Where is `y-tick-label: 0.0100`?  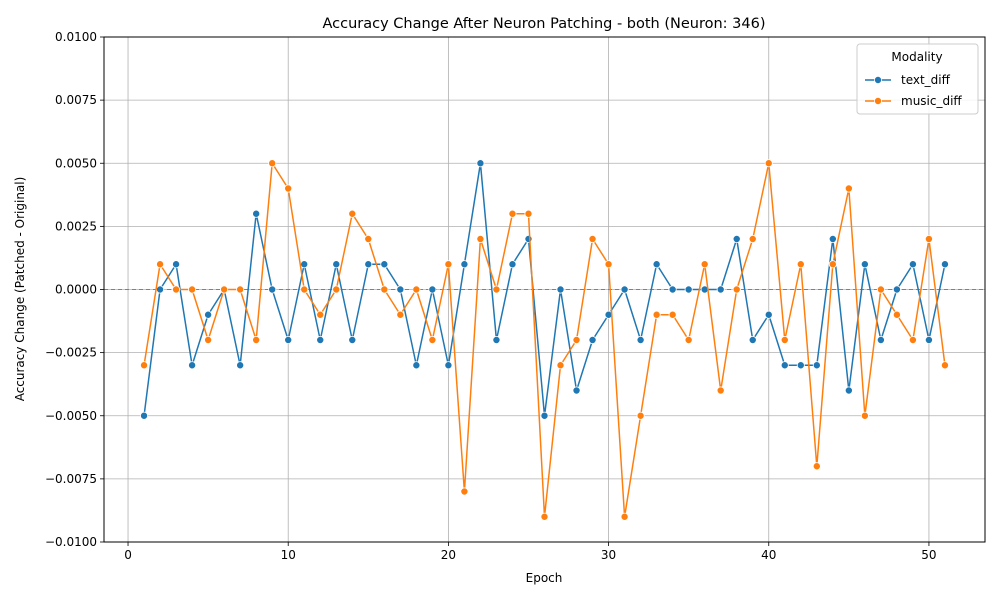 y-tick-label: 0.0100 is located at coordinates (76, 37).